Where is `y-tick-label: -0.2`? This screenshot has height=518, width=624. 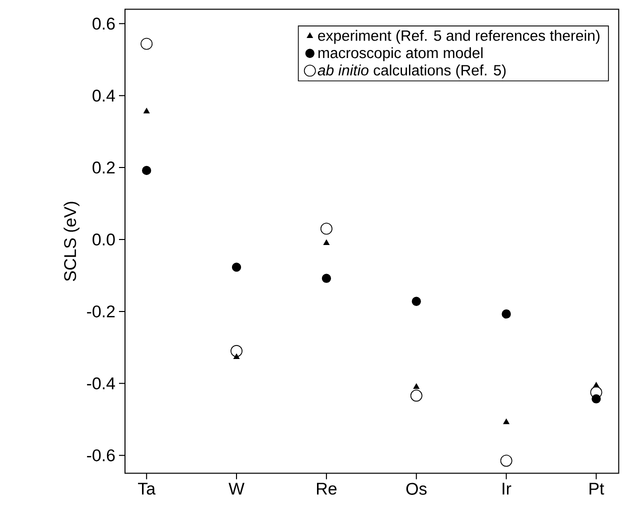 y-tick-label: -0.2 is located at coordinates (101, 311).